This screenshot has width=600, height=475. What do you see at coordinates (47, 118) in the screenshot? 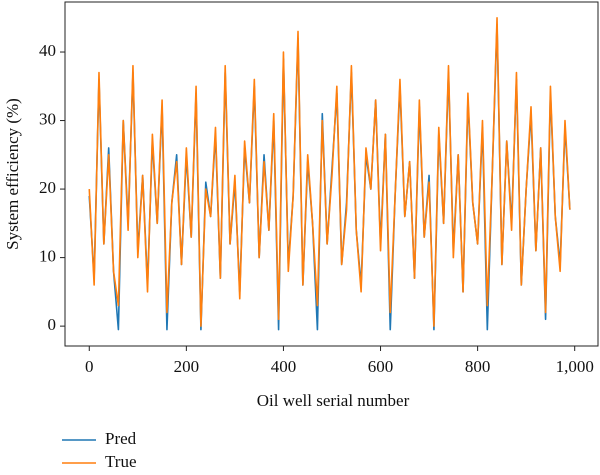
I see `y-tick-label: 30` at bounding box center [47, 118].